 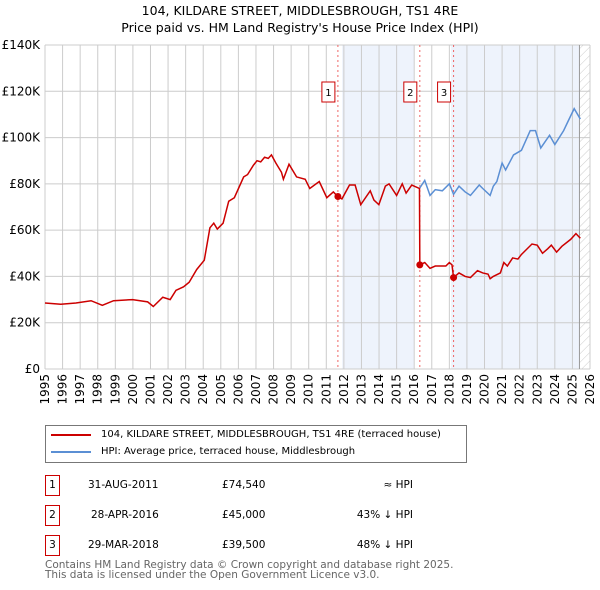 What do you see at coordinates (25, 323) in the screenshot?
I see `y-tick-label: £20K` at bounding box center [25, 323].